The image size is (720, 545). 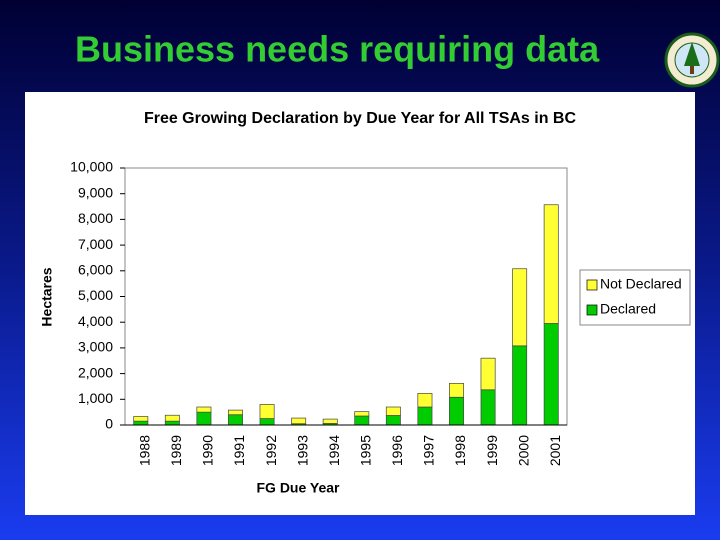 I want to click on x-tick-label: 1994, so click(x=334, y=450).